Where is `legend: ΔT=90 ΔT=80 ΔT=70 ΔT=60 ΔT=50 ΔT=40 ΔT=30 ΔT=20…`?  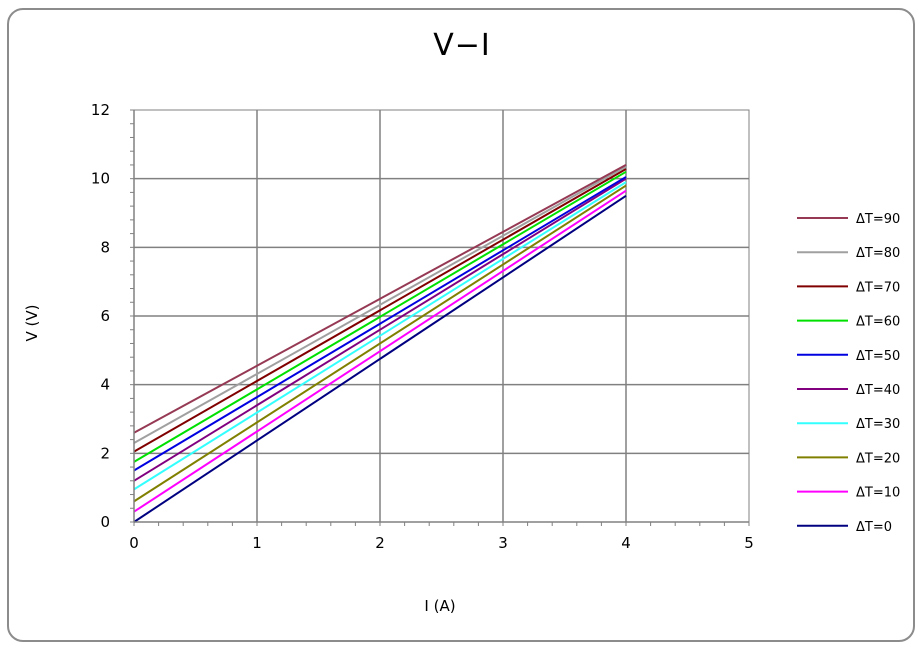
legend: ΔT=90 ΔT=80 ΔT=70 ΔT=60 ΔT=50 ΔT=40 ΔT=30 ΔT=20… is located at coordinates (848, 373).